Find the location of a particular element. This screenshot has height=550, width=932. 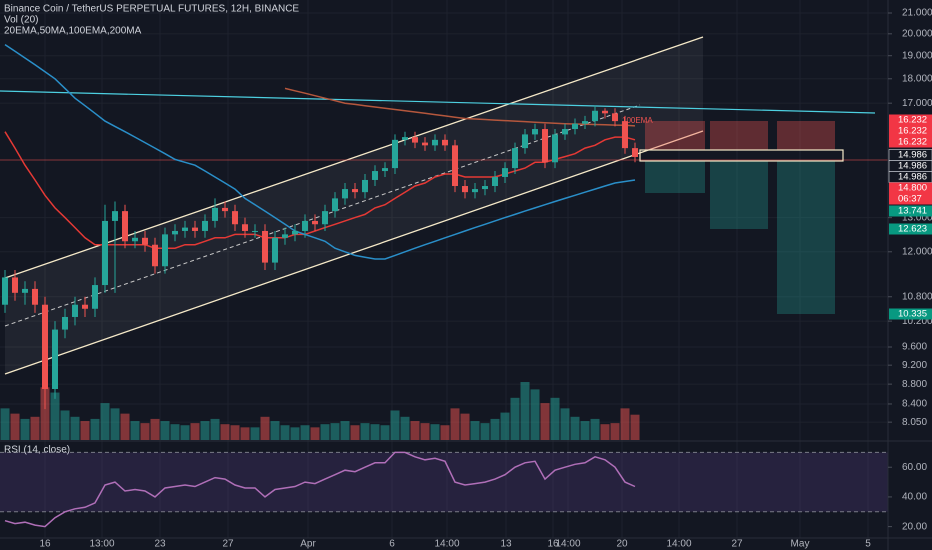

rsi-tick-label: 60.00 is located at coordinates (914, 467).